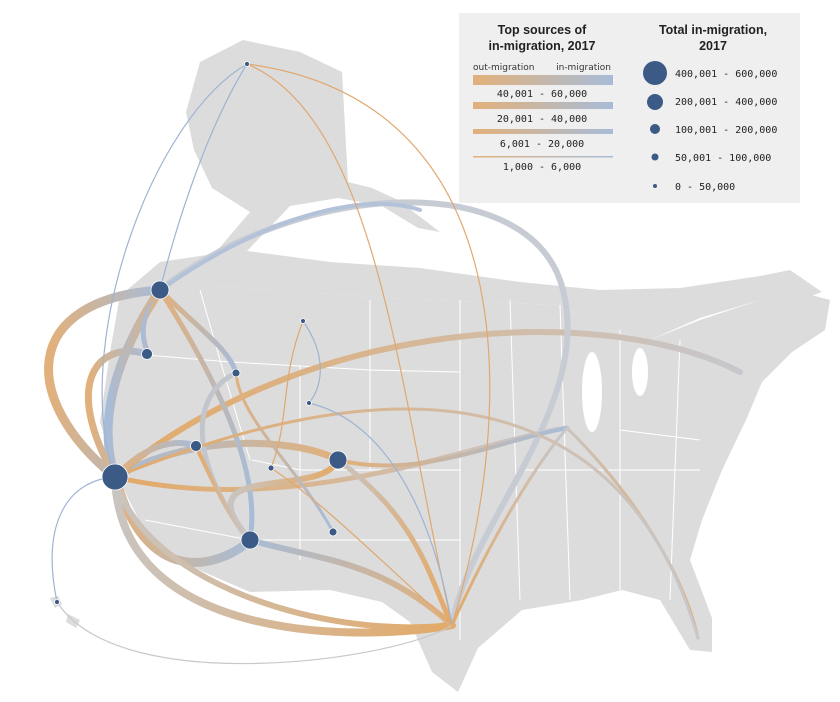  I want to click on legend-range: 0 - 50,000, so click(705, 187).